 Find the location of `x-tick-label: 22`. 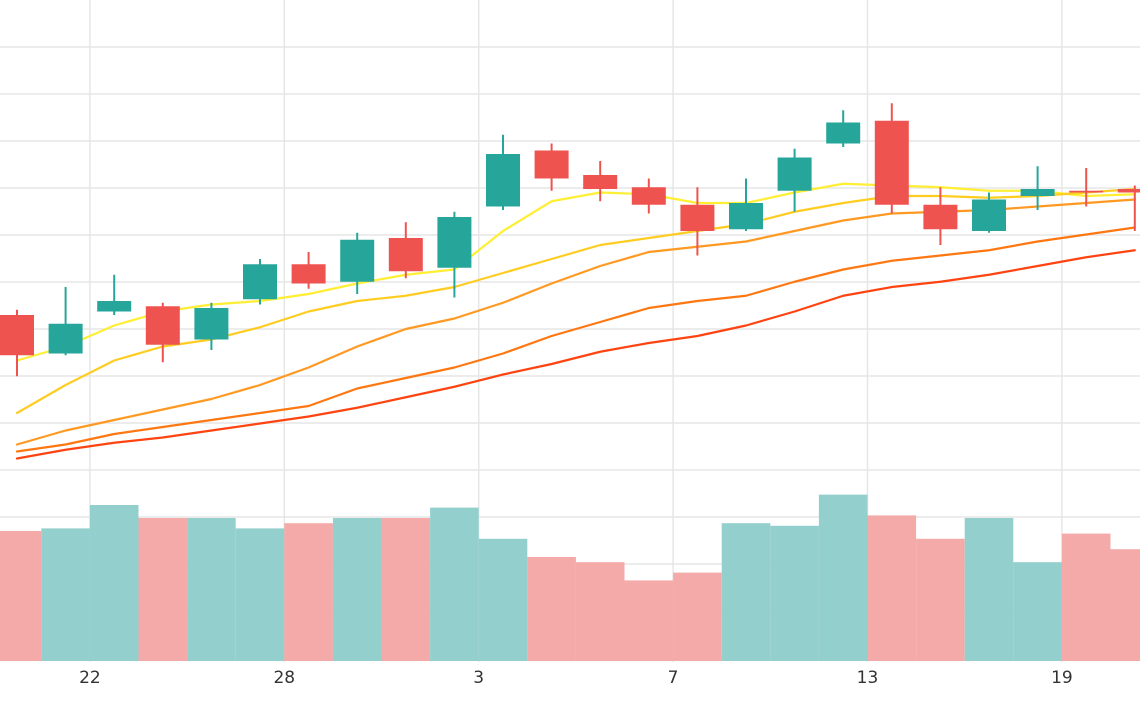

x-tick-label: 22 is located at coordinates (90, 678).